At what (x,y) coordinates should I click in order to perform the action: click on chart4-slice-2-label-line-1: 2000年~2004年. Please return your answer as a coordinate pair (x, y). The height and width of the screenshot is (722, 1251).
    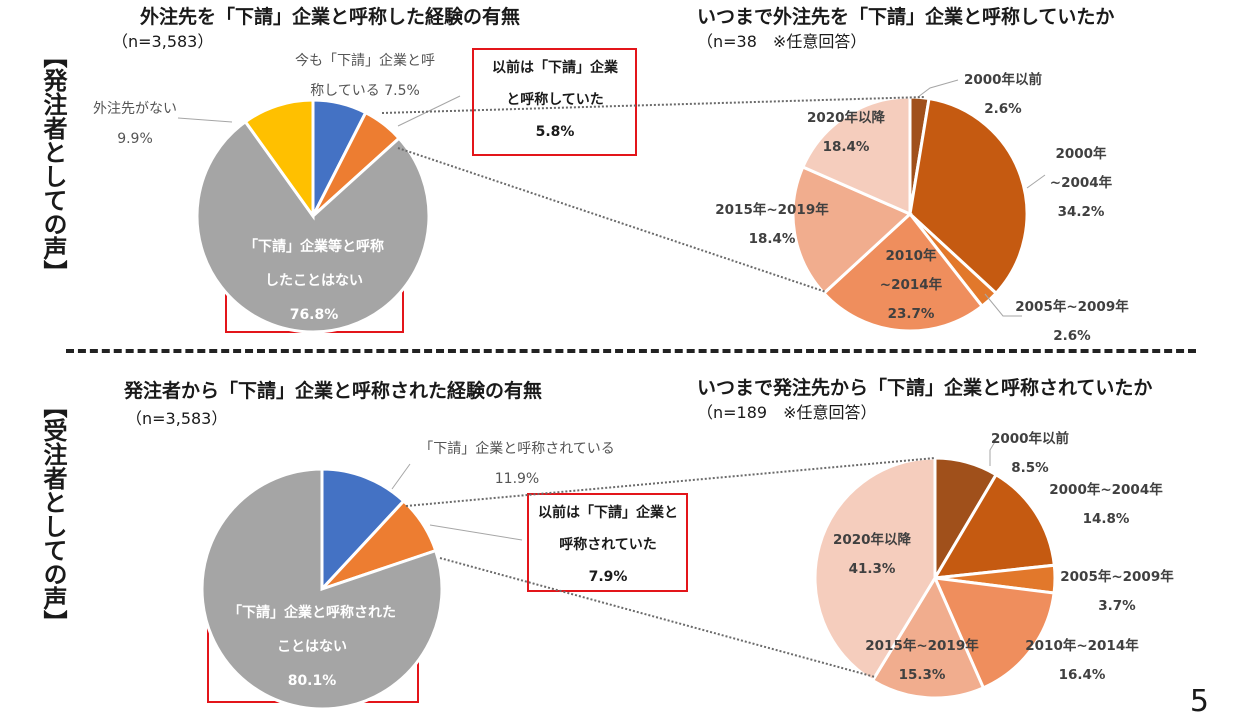
    Looking at the image, I should click on (1106, 490).